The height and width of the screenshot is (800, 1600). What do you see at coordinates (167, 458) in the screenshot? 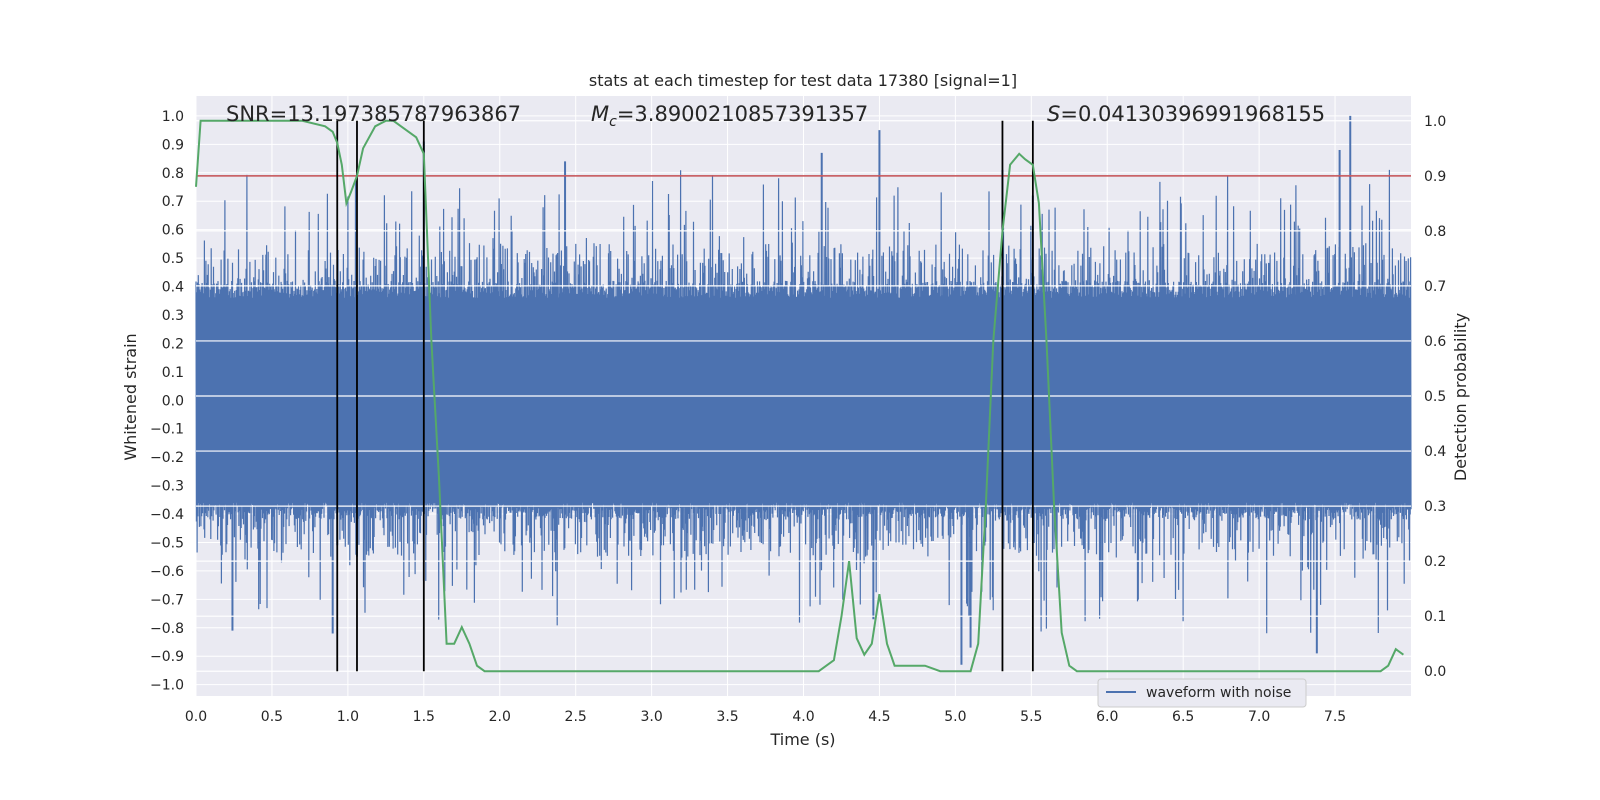
I see `y-tick-label: −0.2` at bounding box center [167, 458].